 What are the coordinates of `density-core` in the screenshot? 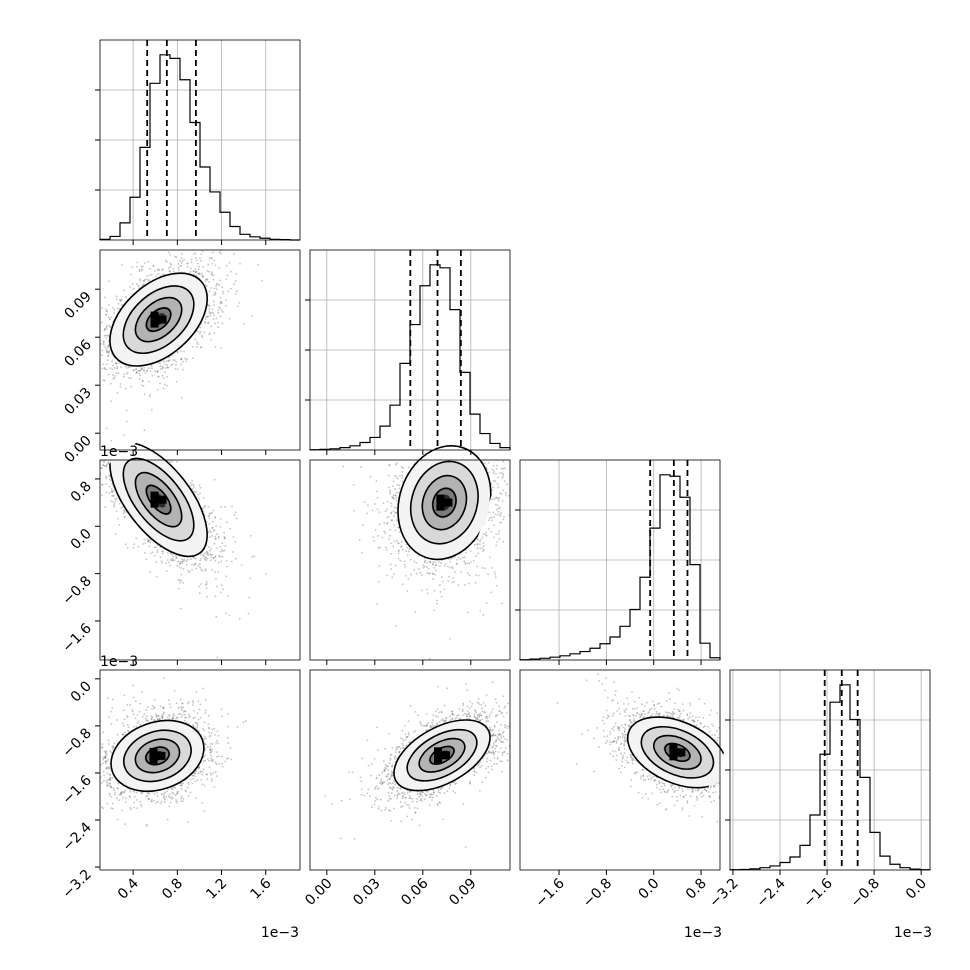 It's located at (444, 502).